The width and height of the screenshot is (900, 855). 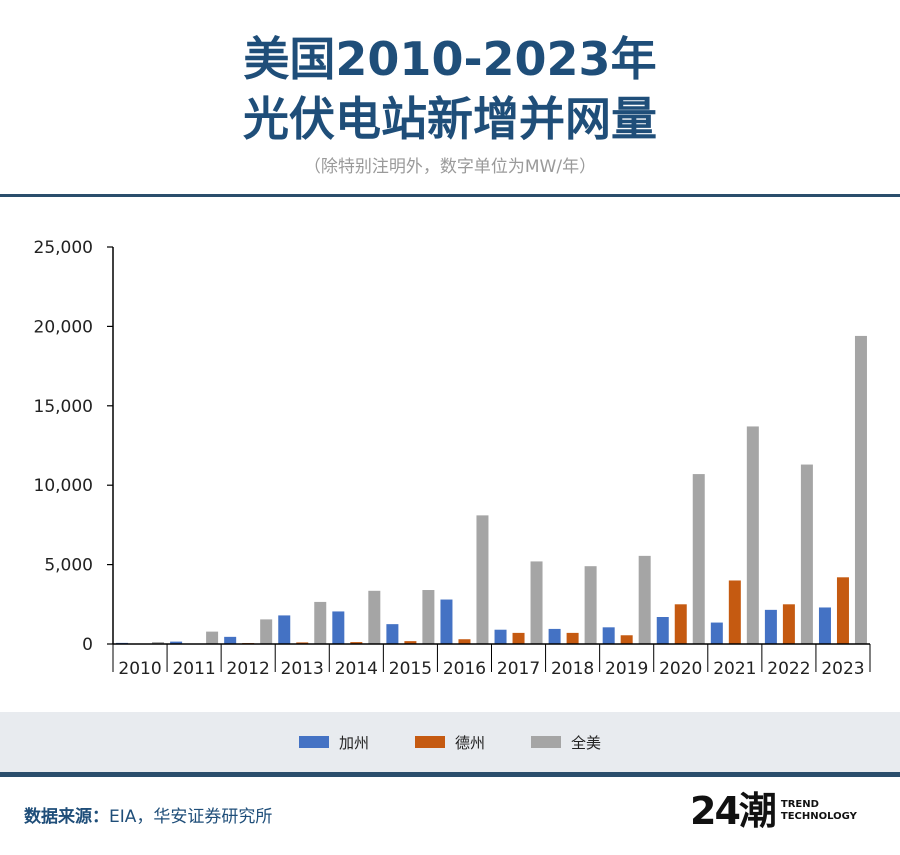 What do you see at coordinates (626, 669) in the screenshot?
I see `x-tick-label: 2019` at bounding box center [626, 669].